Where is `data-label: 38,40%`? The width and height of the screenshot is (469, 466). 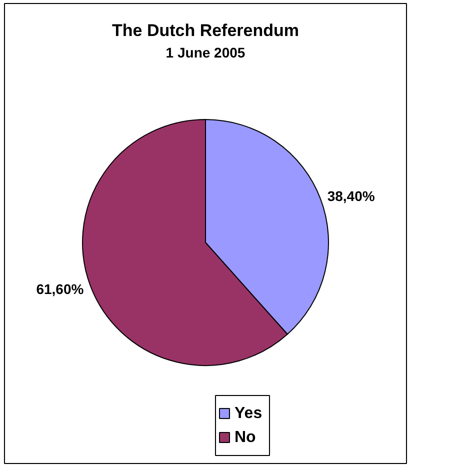
data-label: 38,40% is located at coordinates (351, 196).